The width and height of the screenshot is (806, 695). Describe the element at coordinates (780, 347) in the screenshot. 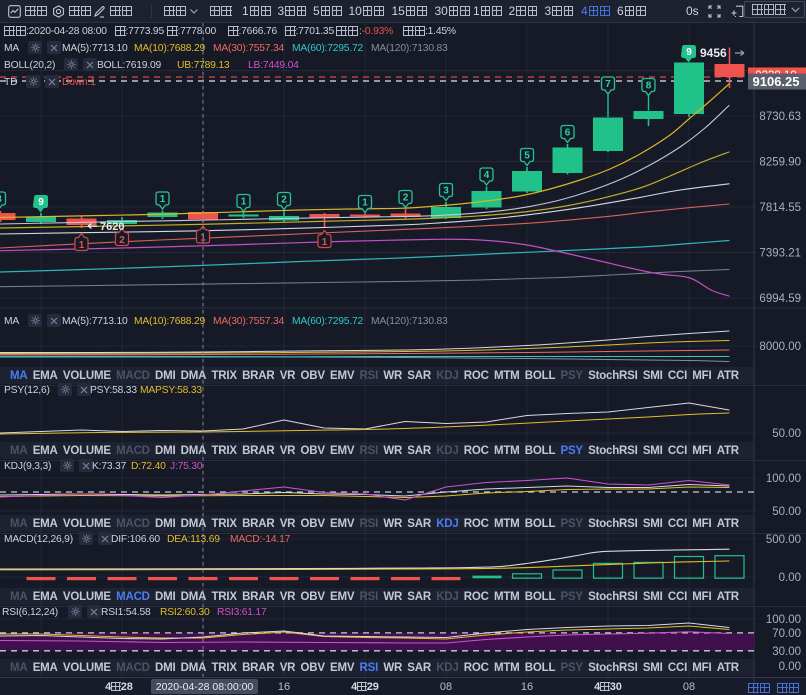

I see `svg-text: 8000.00` at that location.